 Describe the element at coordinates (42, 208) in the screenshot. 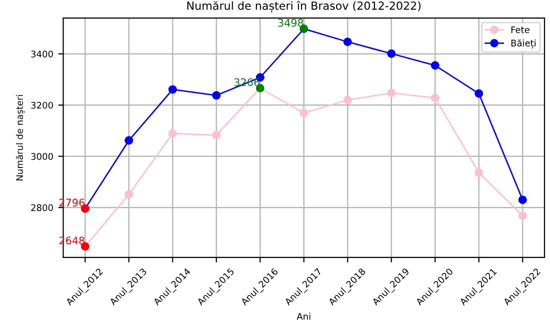

I see `y-tick-label: 2800` at that location.